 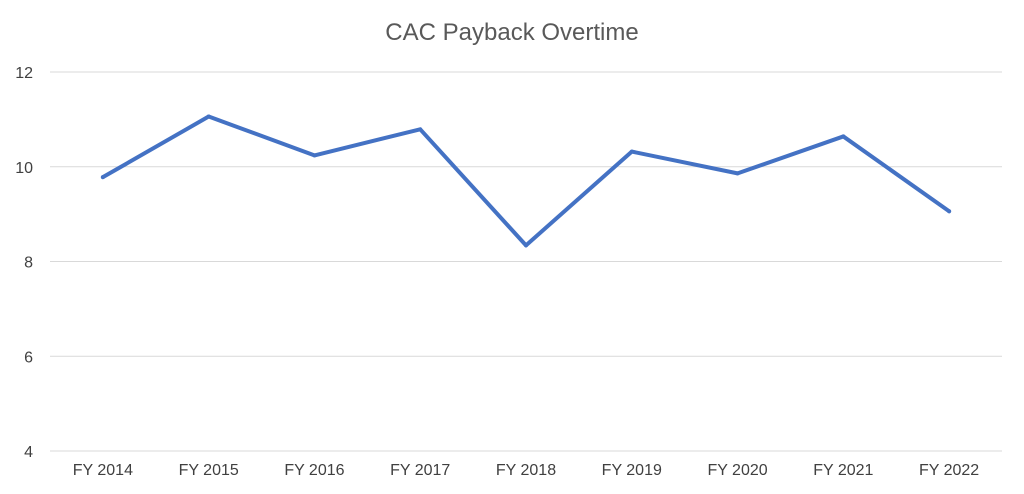 I want to click on x-tick-label: FY 2015, so click(x=209, y=470).